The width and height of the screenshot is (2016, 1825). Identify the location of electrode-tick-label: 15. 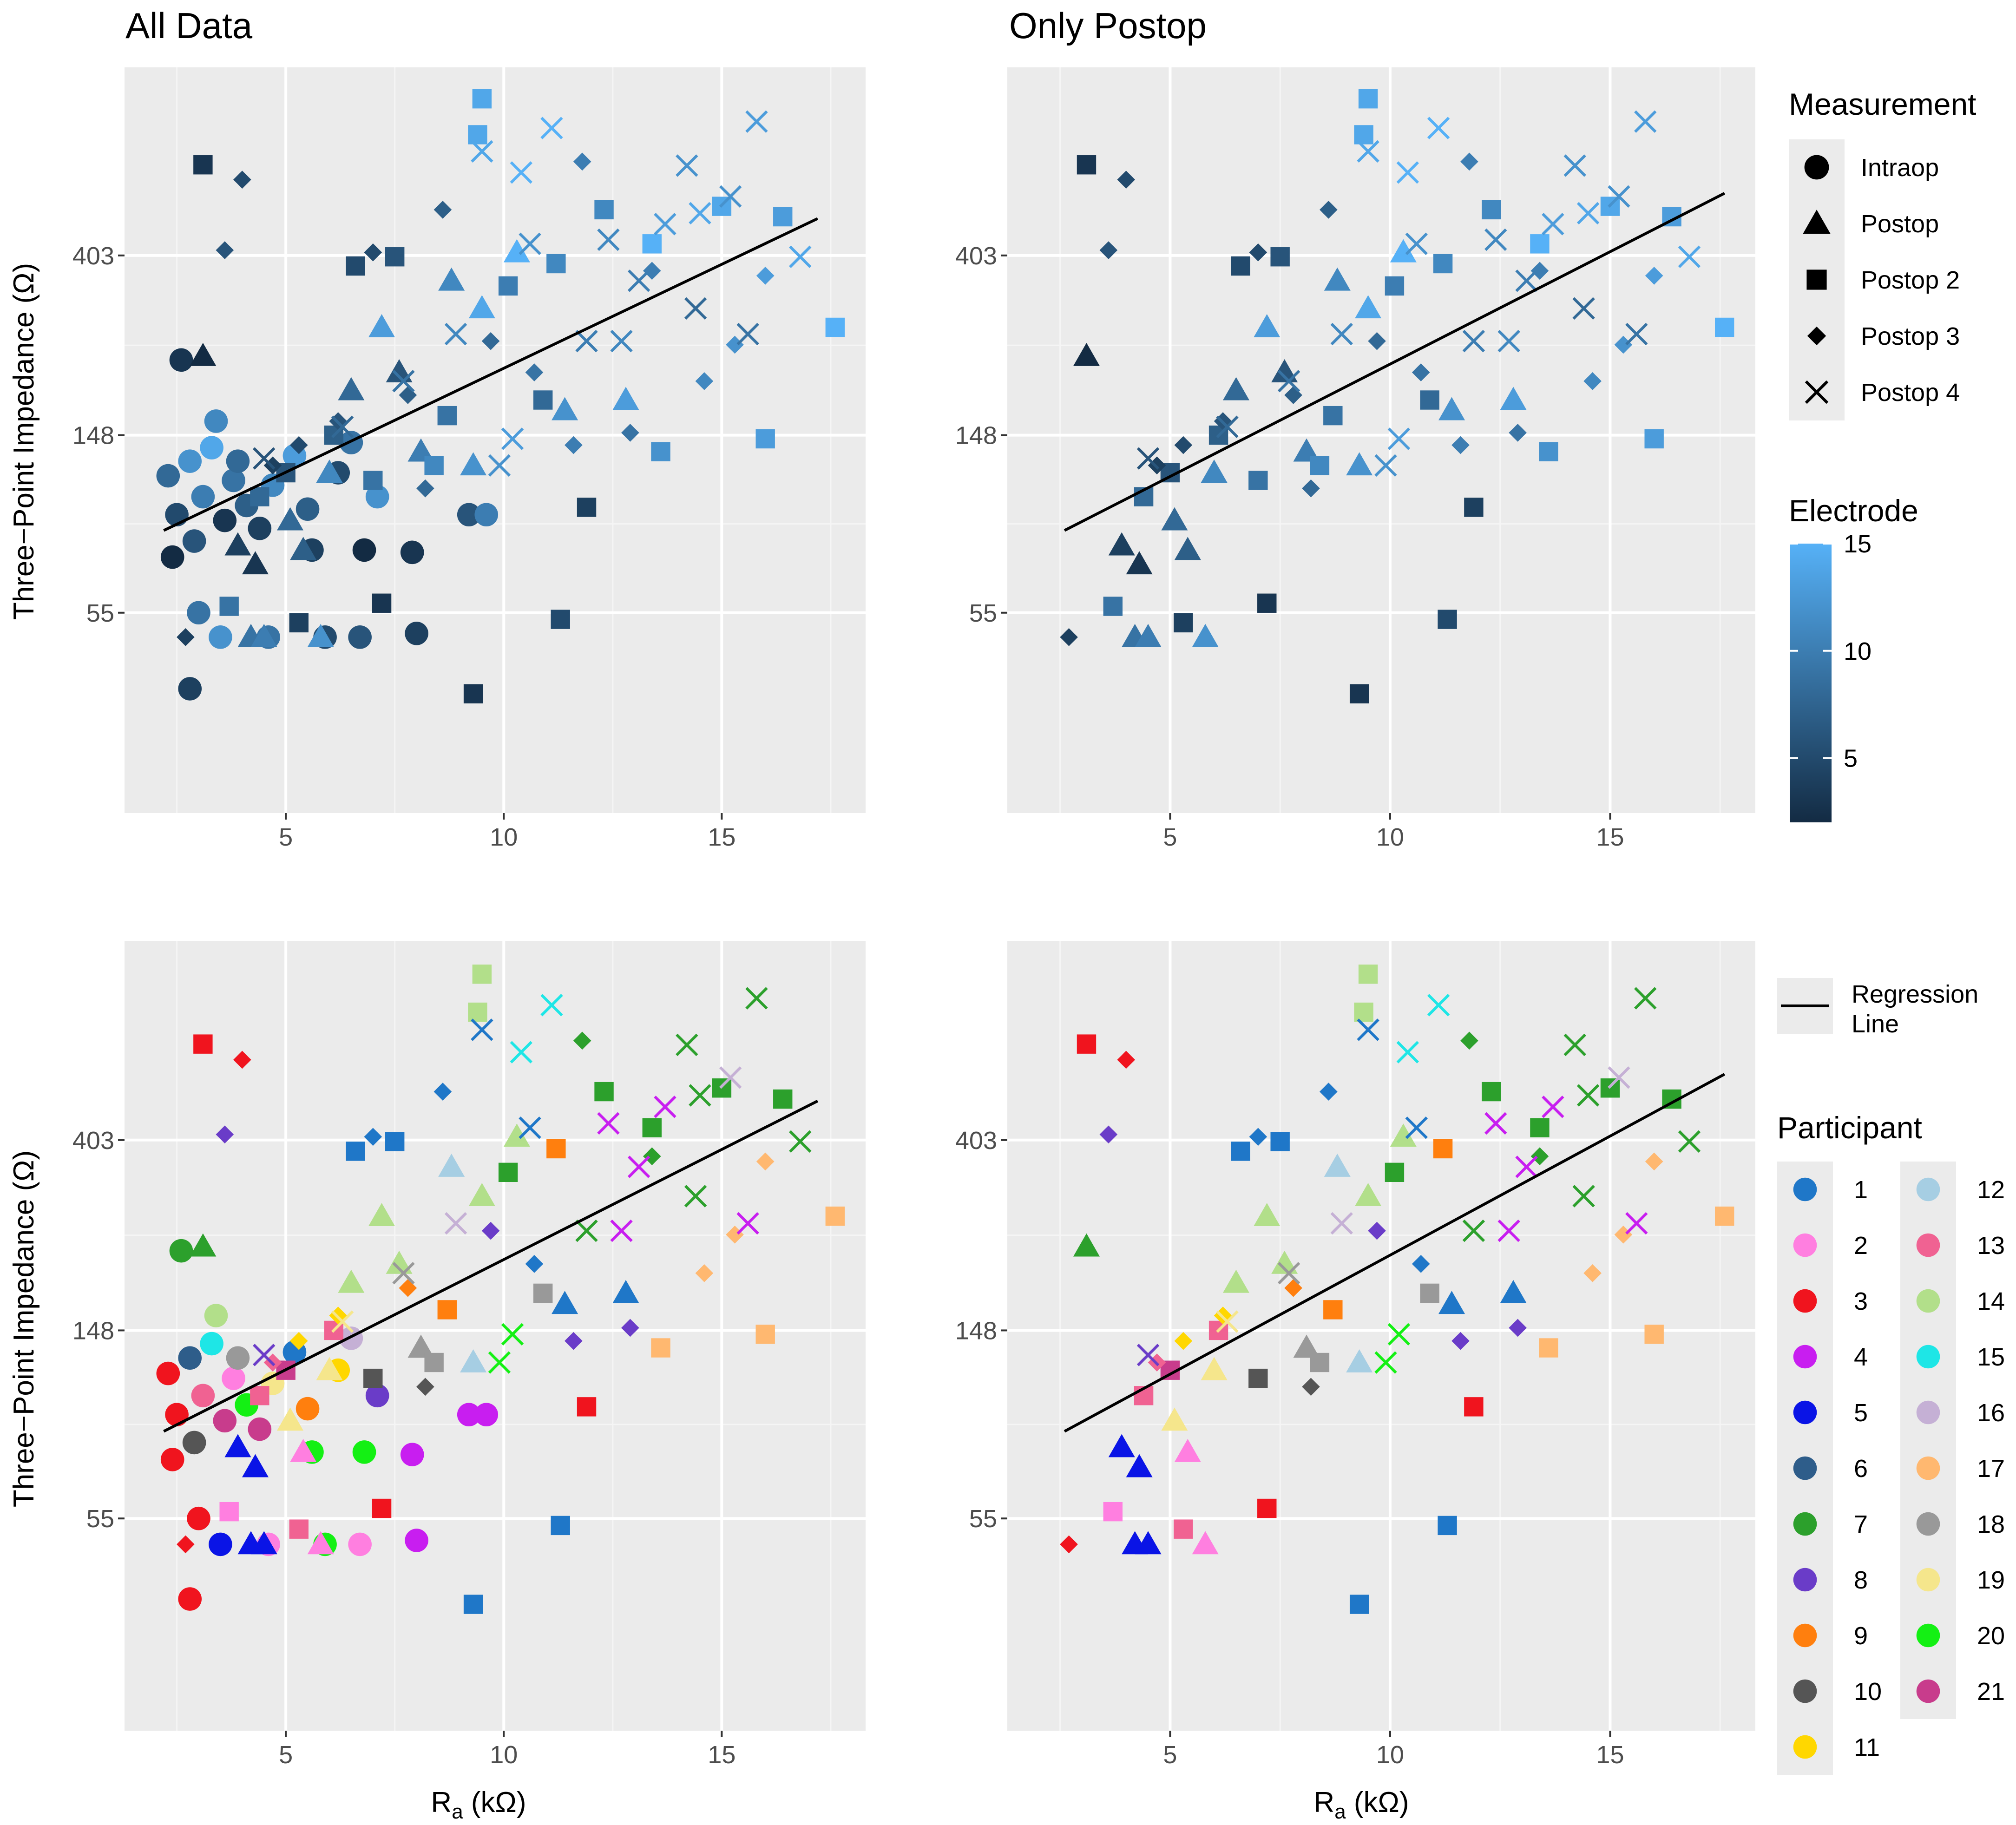
(1858, 544).